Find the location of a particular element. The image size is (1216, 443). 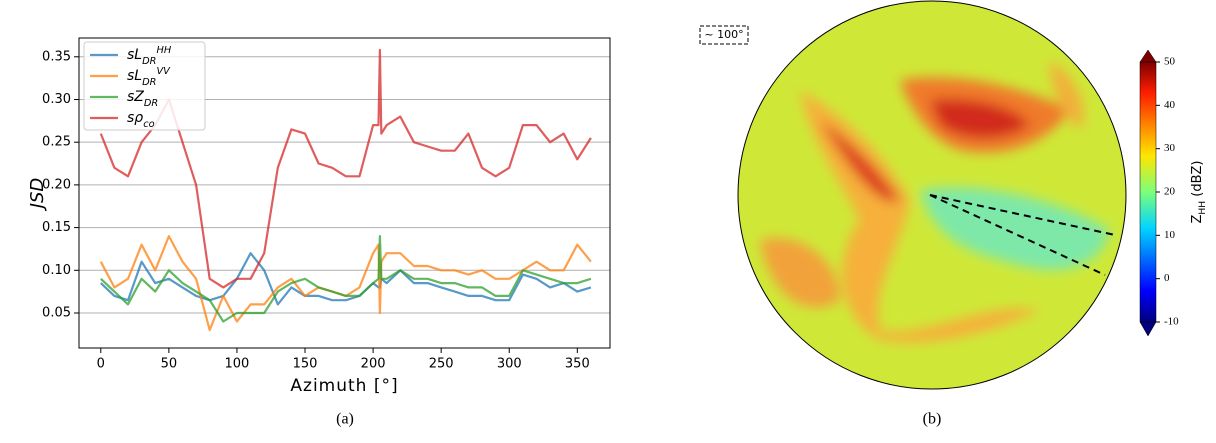

y-axis-label: JSD is located at coordinates (37, 195).